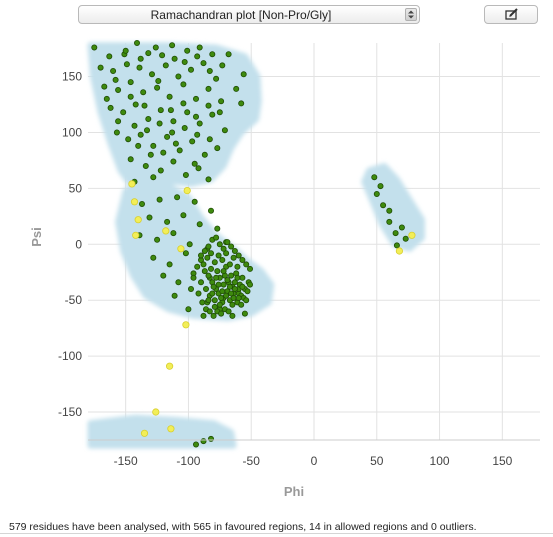 Image resolution: width=553 pixels, height=537 pixels. I want to click on pencil-edit-icon, so click(511, 14).